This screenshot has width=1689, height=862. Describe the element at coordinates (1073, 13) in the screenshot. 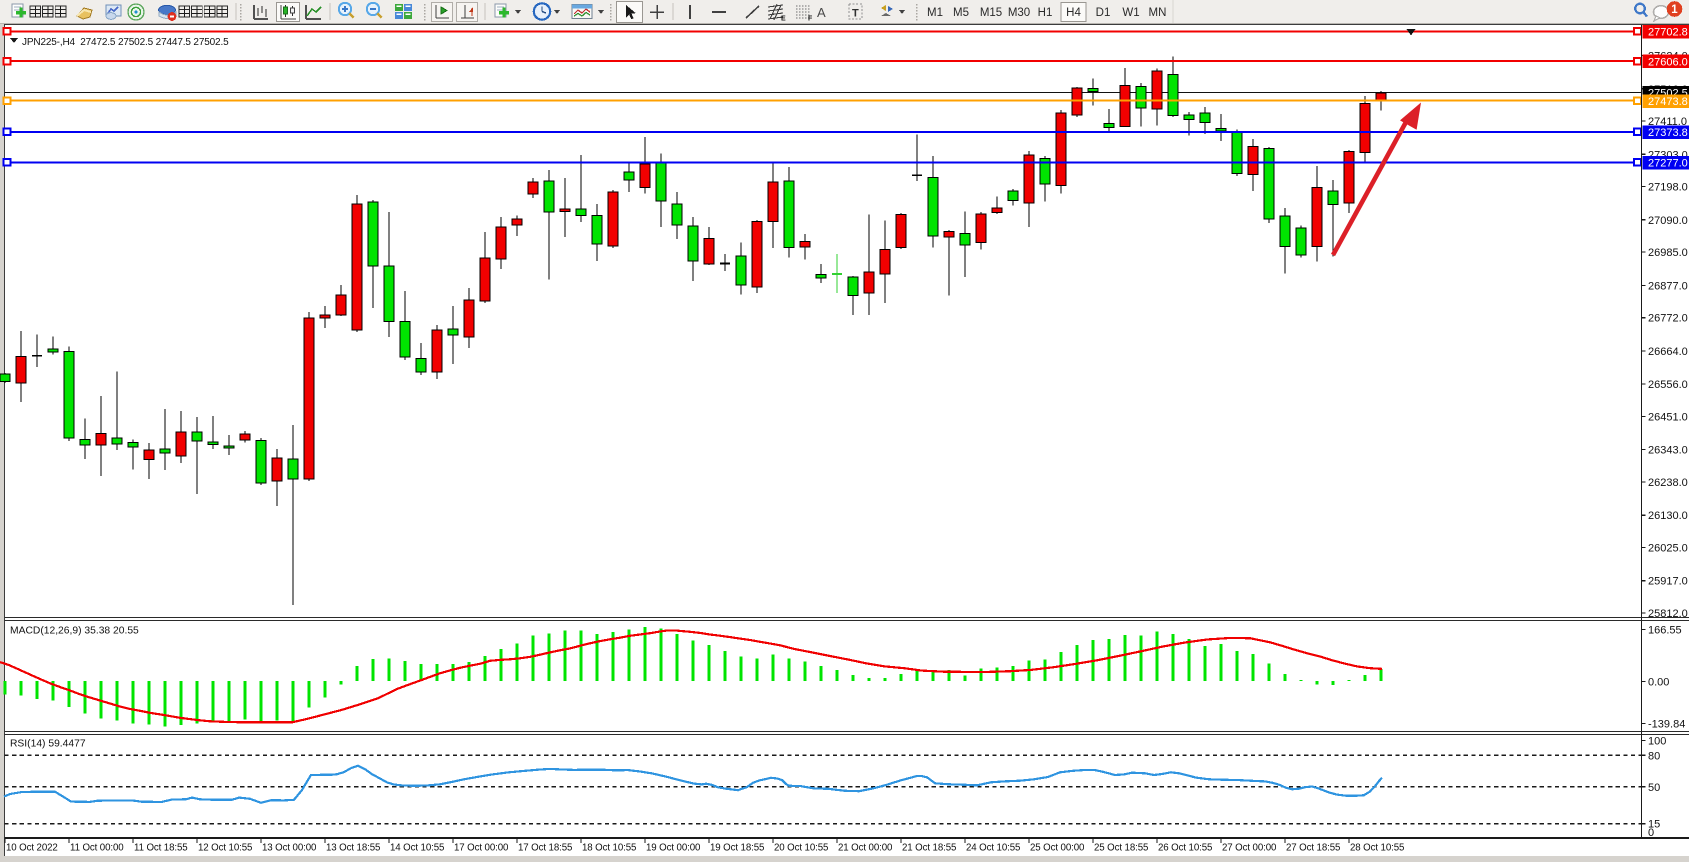

I see `svg-text: H4` at that location.